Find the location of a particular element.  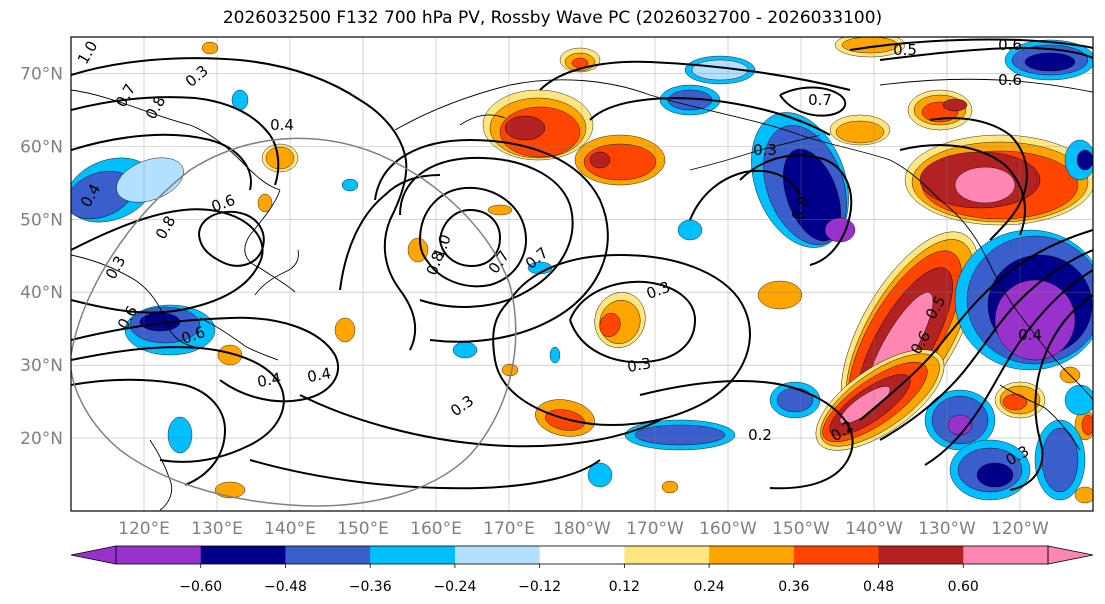

lon-label: 180°W is located at coordinates (582, 529).